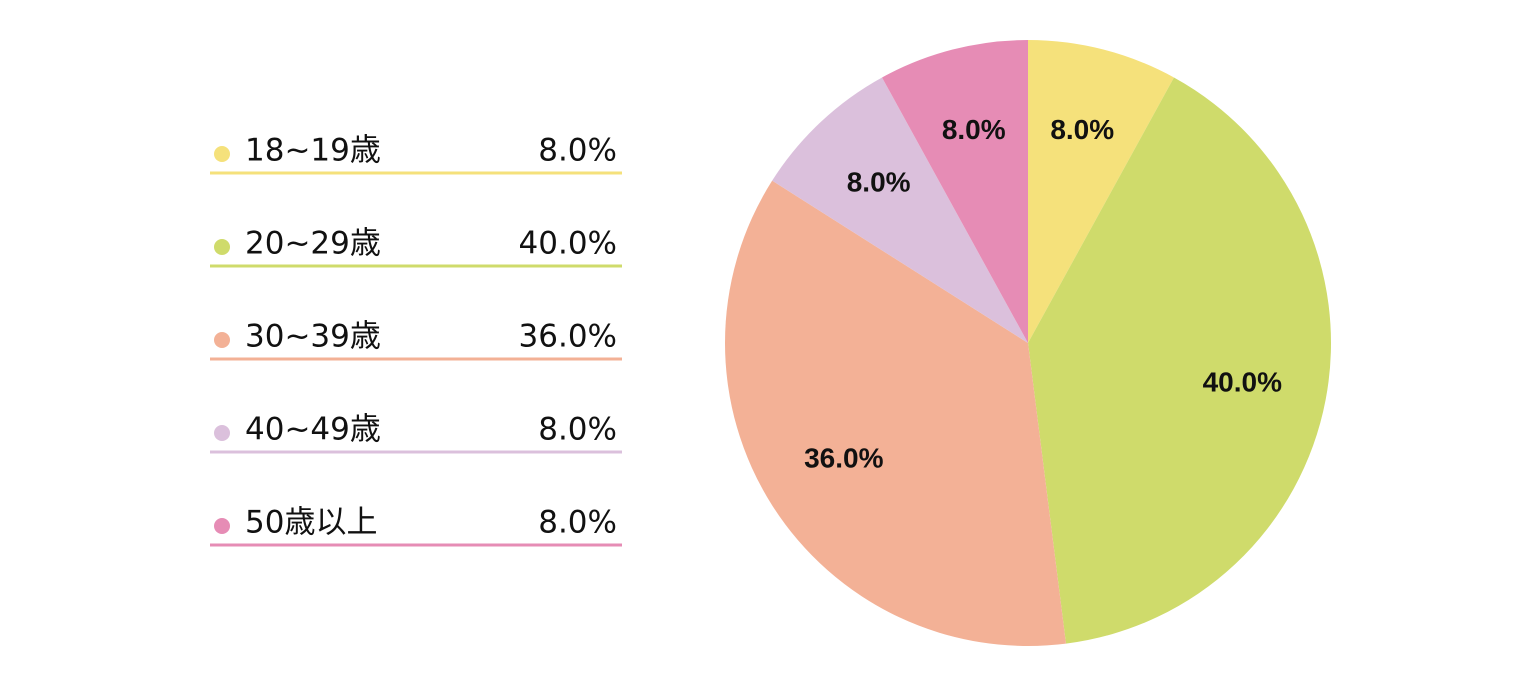 The image size is (1536, 679). What do you see at coordinates (313, 337) in the screenshot?
I see `legend-label: 30~39歳` at bounding box center [313, 337].